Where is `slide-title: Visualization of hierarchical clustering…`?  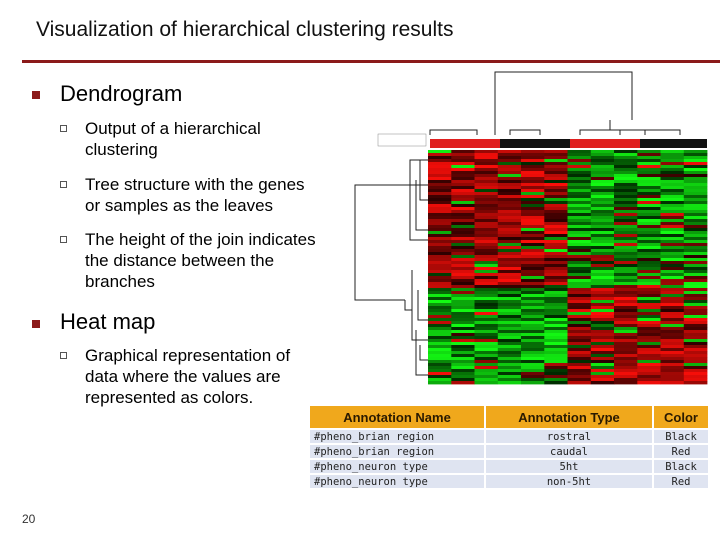 slide-title: Visualization of hierarchical clustering… is located at coordinates (245, 29).